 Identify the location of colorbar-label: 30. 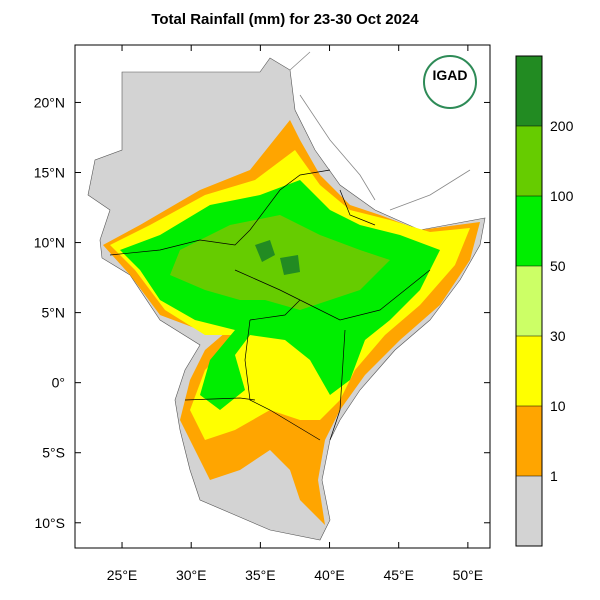
(558, 336).